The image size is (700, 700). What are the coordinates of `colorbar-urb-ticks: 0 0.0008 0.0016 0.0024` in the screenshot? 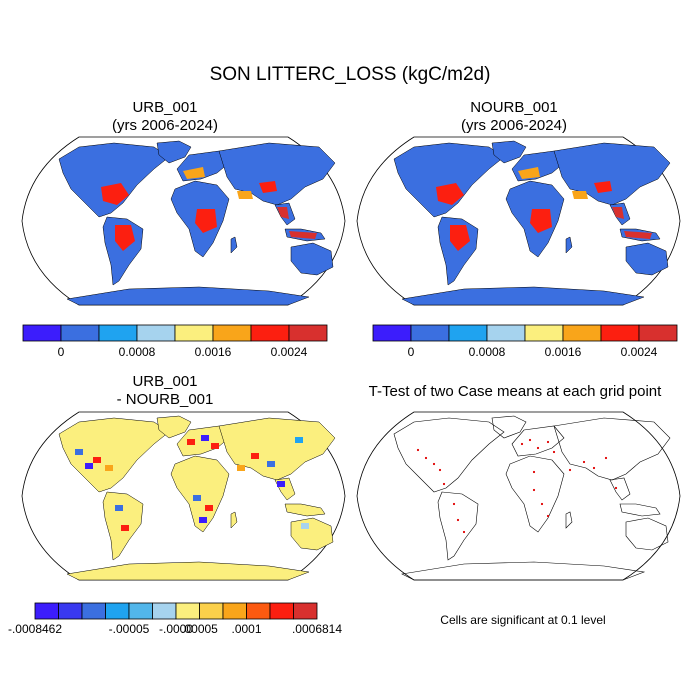 It's located at (175, 353).